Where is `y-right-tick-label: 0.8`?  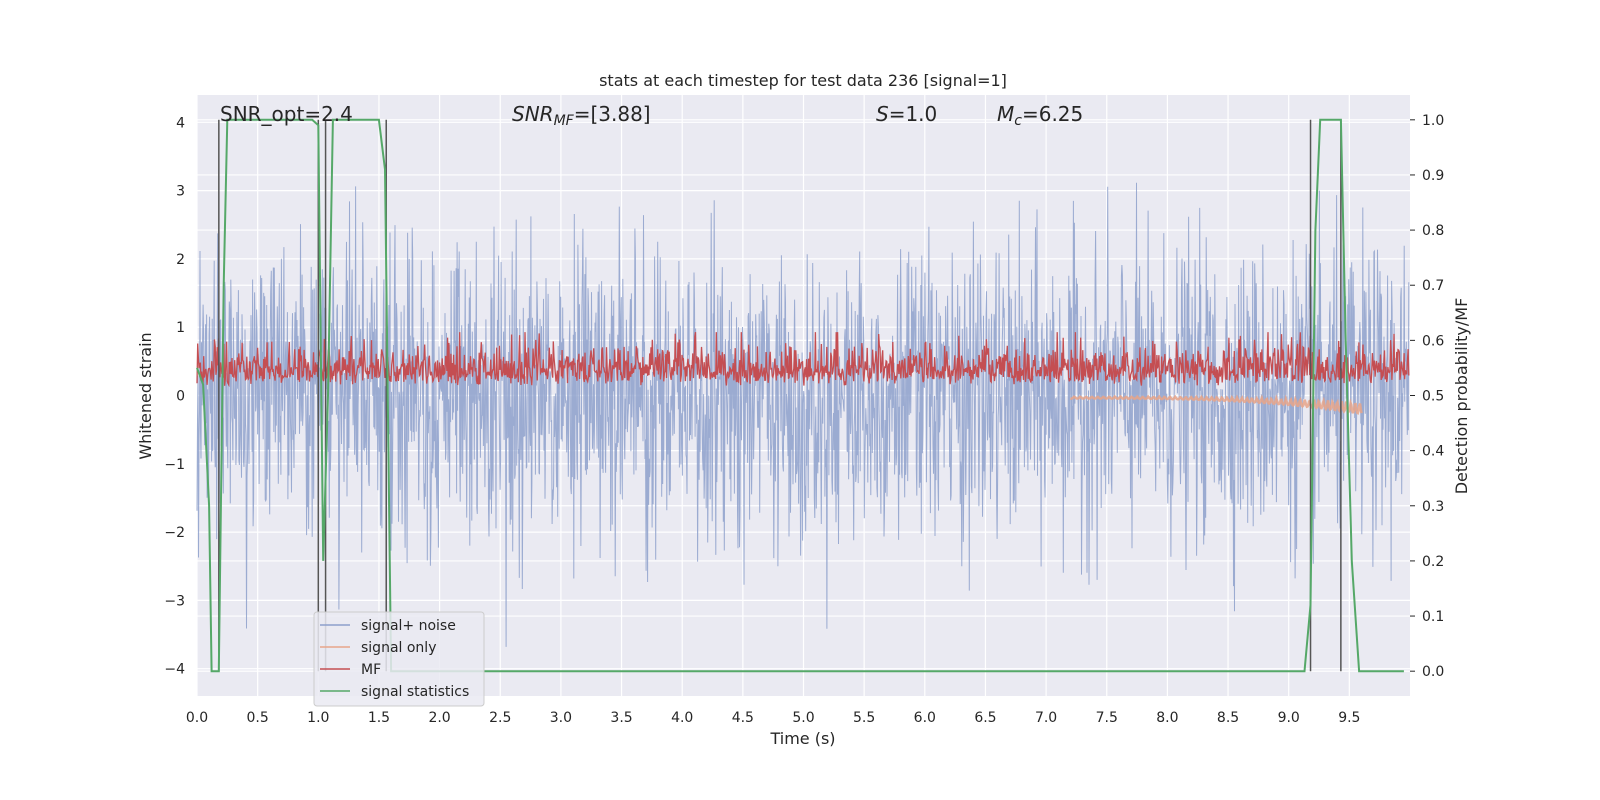 y-right-tick-label: 0.8 is located at coordinates (1433, 231).